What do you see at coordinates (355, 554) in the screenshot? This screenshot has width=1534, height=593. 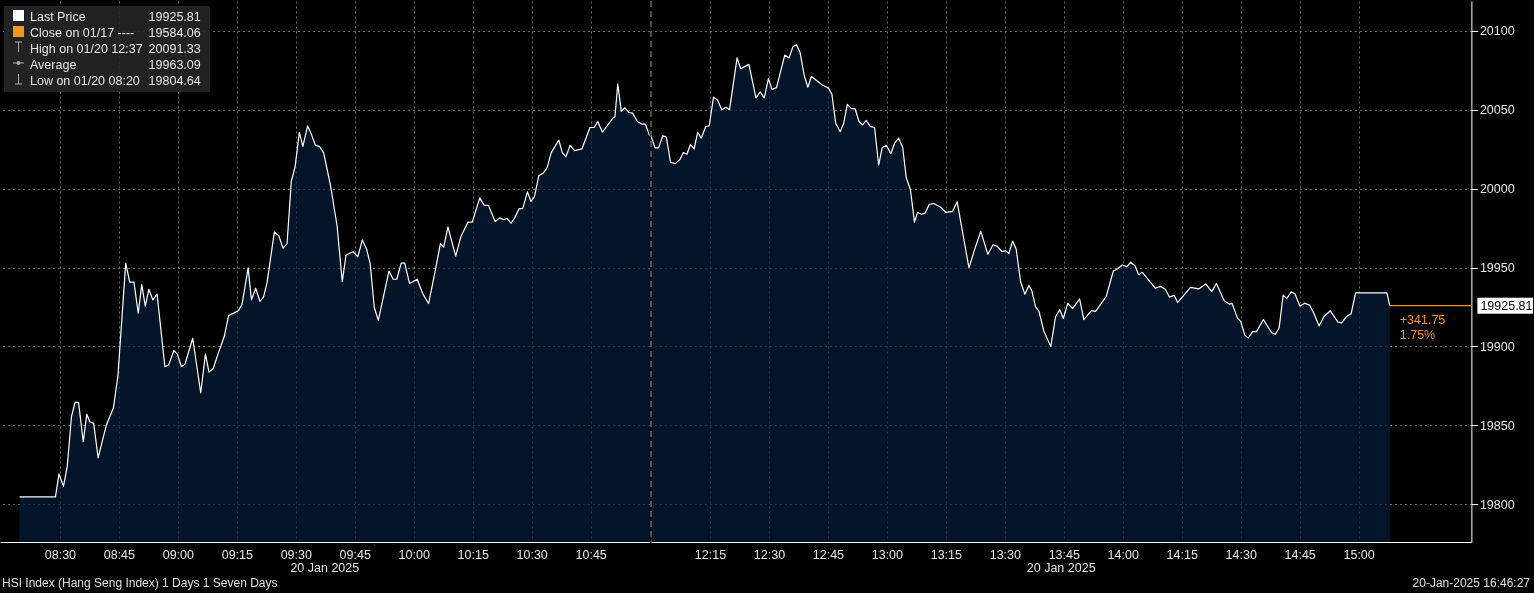 I see `x-tick-label: 09:45` at bounding box center [355, 554].